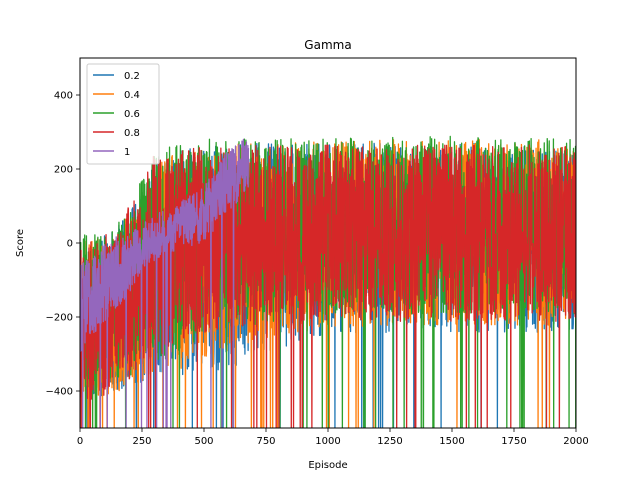  Describe the element at coordinates (327, 441) in the screenshot. I see `x-tick-label: 1000` at that location.